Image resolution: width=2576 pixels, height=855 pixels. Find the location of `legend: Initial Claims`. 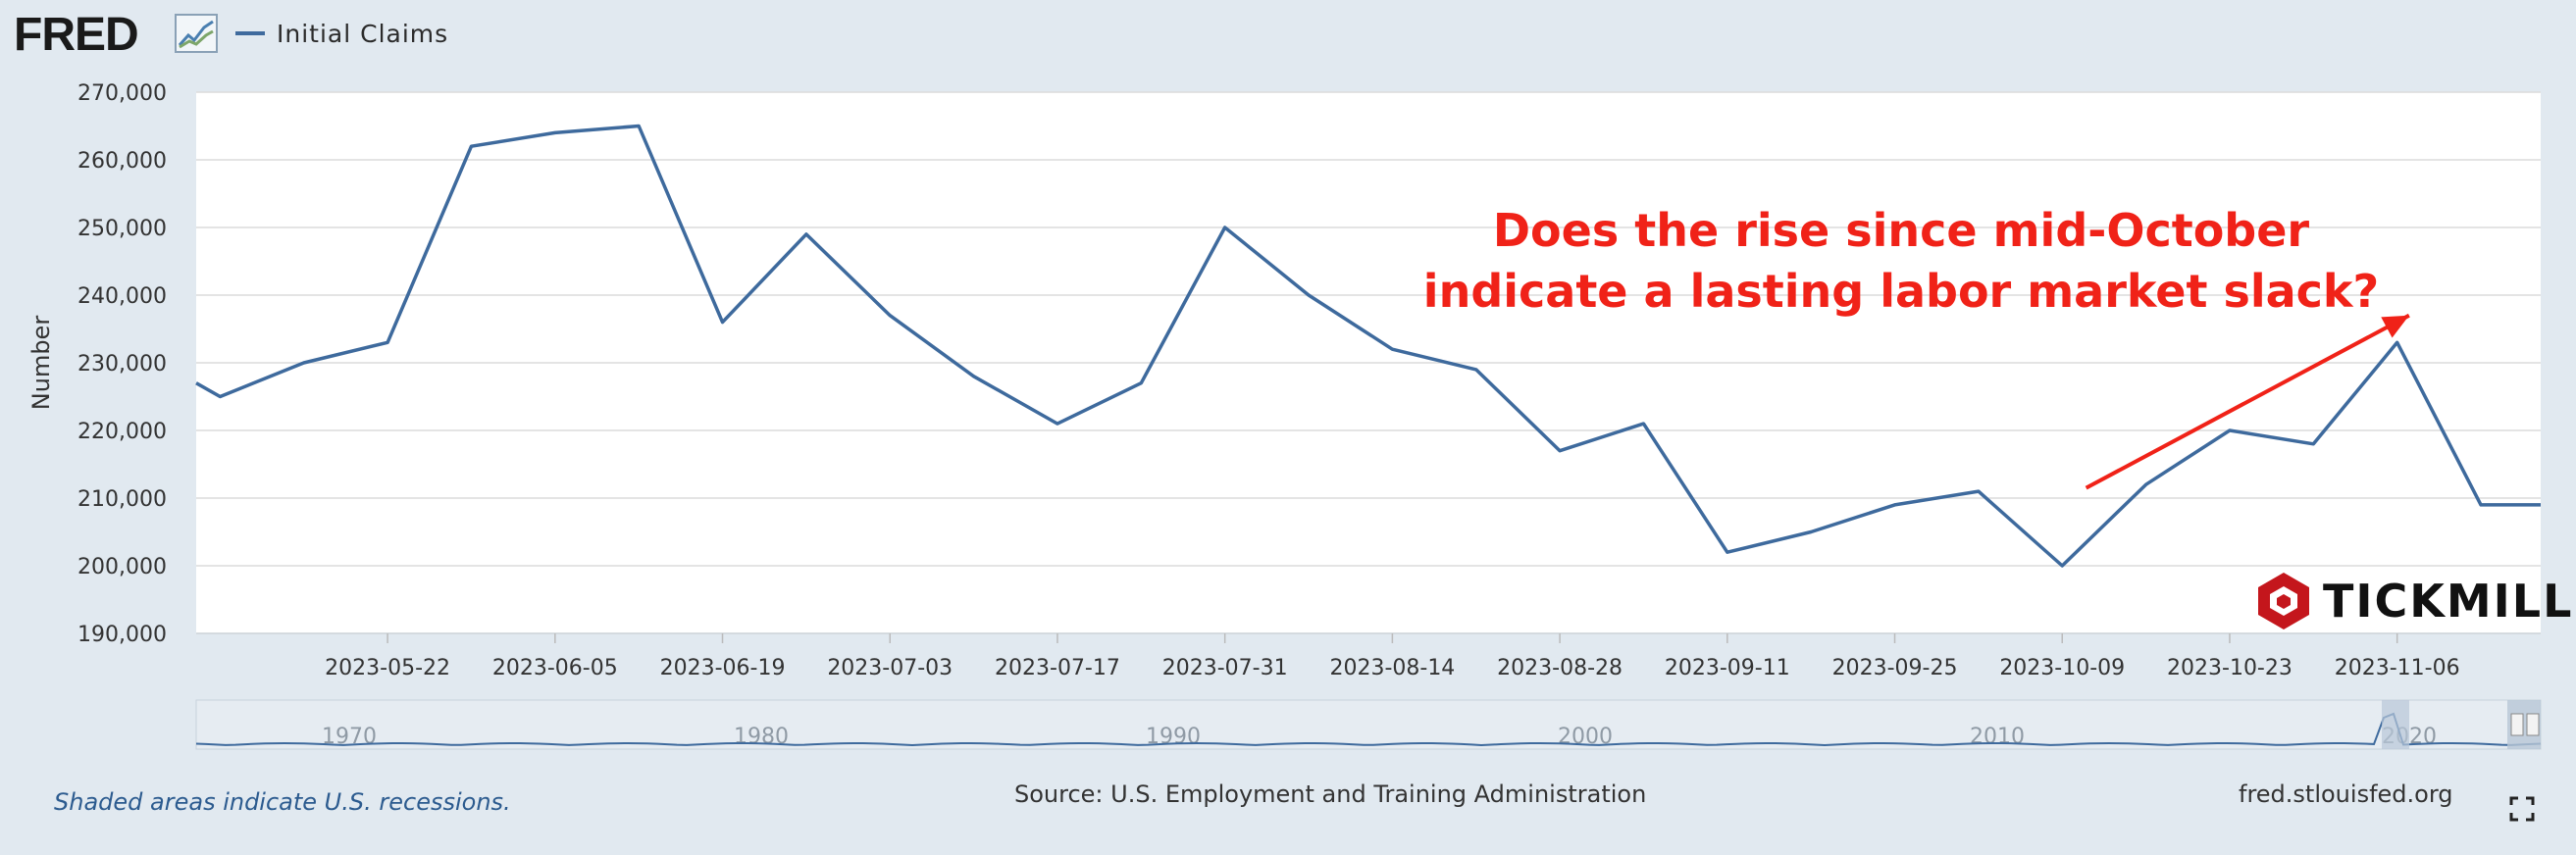

legend: Initial Claims is located at coordinates (341, 33).